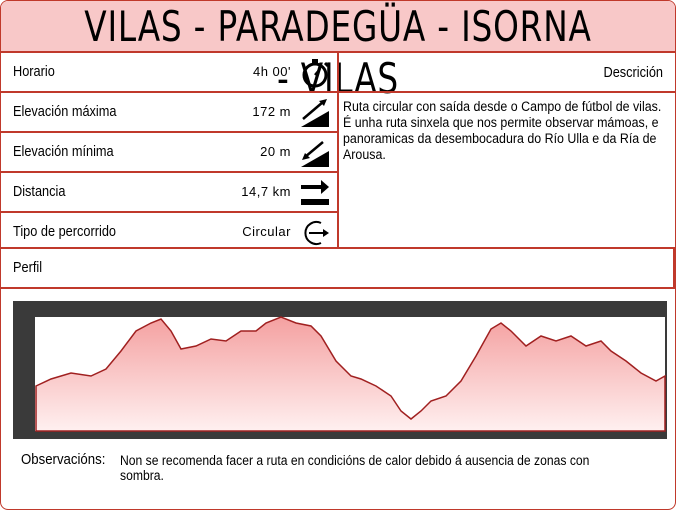 The height and width of the screenshot is (510, 676). What do you see at coordinates (39, 191) in the screenshot?
I see `detail-label: Distancia` at bounding box center [39, 191].